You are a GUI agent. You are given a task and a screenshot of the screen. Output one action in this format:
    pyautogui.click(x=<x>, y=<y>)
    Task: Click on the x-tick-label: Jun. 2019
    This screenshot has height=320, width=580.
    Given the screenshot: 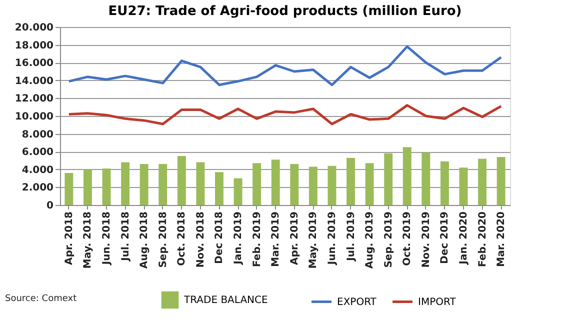 What is the action you would take?
    pyautogui.click(x=332, y=238)
    